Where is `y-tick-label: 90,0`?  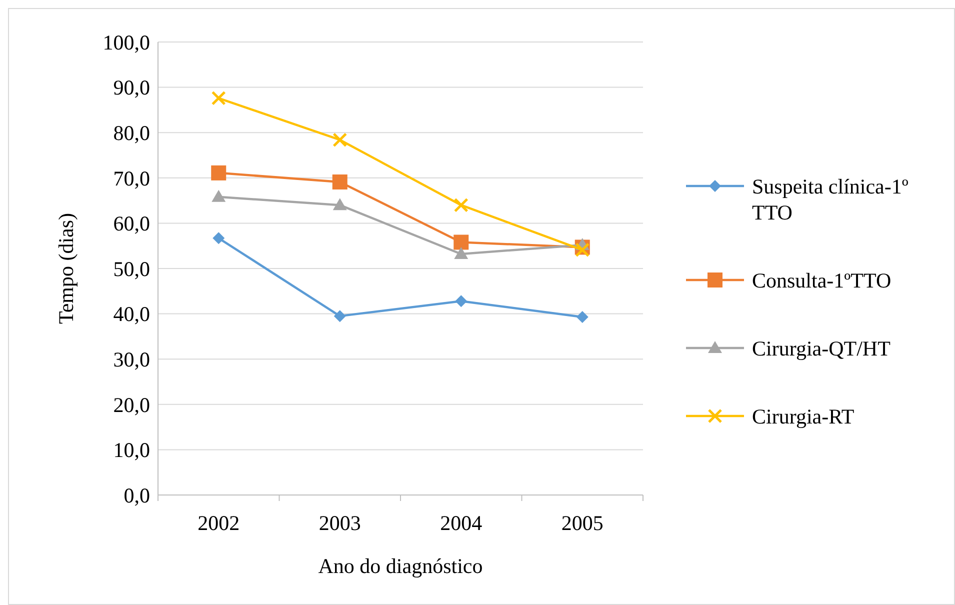
y-tick-label: 90,0 is located at coordinates (131, 88).